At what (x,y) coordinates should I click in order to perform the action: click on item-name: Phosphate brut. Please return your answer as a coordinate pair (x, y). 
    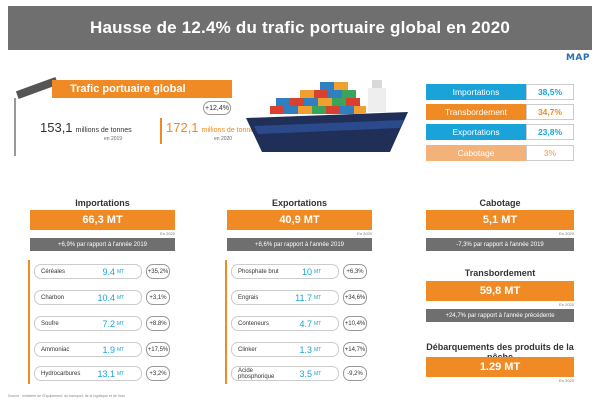
    Looking at the image, I should click on (258, 271).